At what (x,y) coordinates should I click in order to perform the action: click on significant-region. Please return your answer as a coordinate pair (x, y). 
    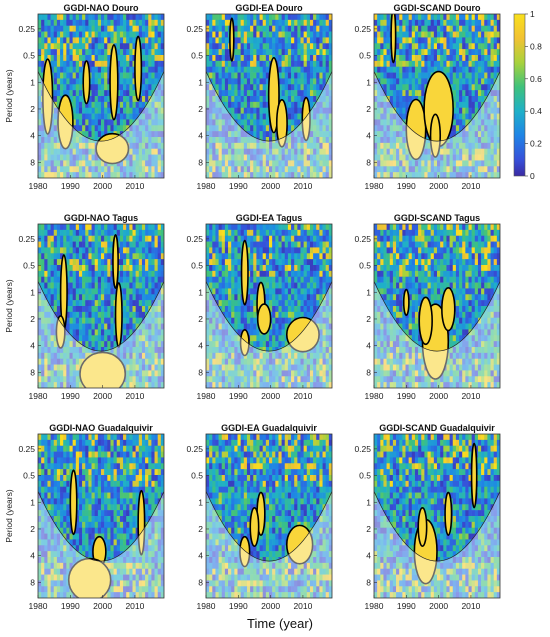
    Looking at the image, I should click on (232, 39).